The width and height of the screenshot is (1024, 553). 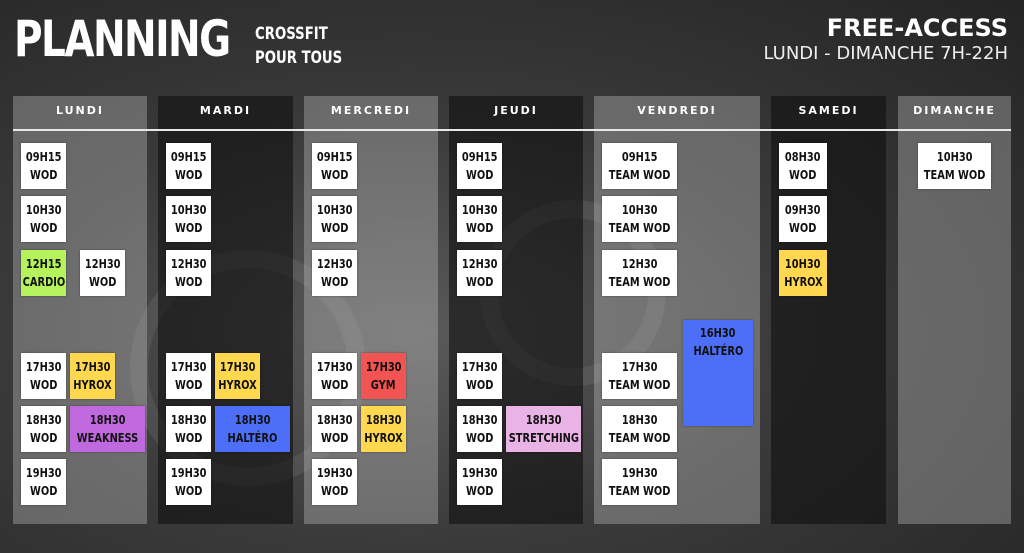 What do you see at coordinates (43, 273) in the screenshot?
I see `class-card: 12H15 CARDIO` at bounding box center [43, 273].